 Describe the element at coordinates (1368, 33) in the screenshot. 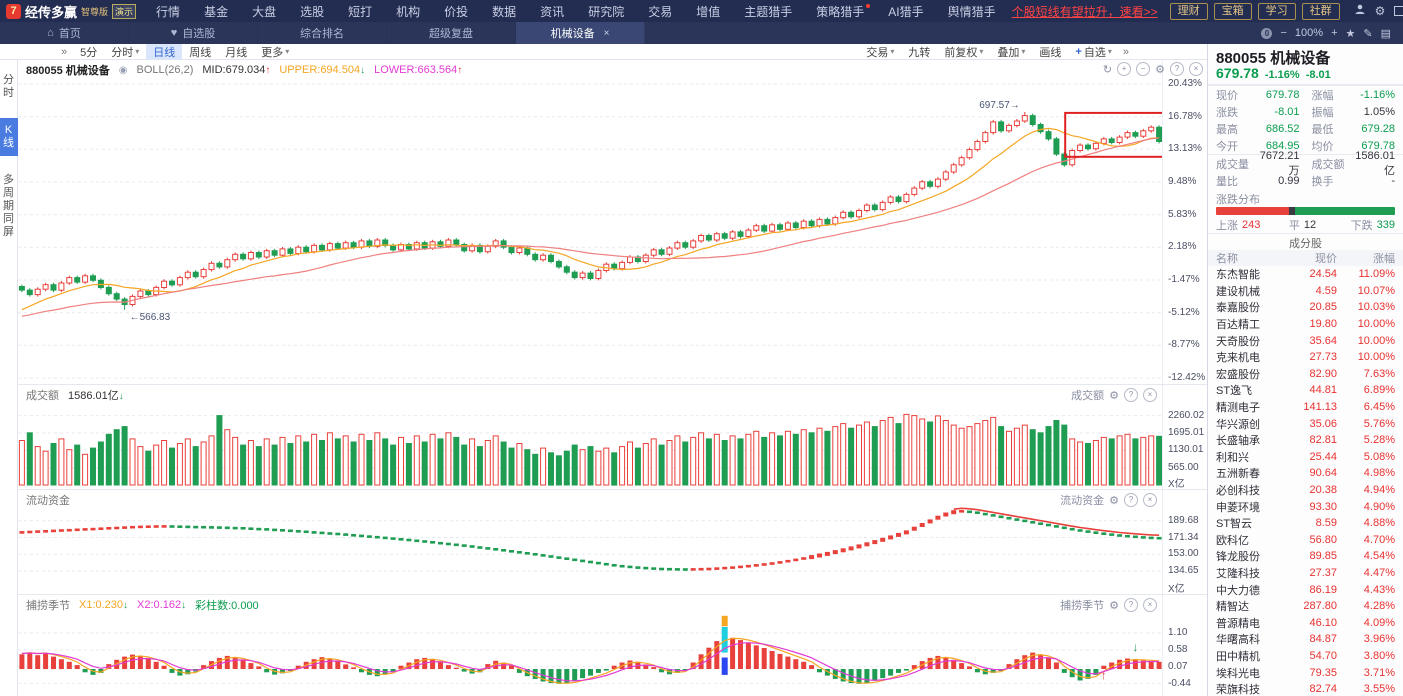

I see `pencil-icon: ✎` at that location.